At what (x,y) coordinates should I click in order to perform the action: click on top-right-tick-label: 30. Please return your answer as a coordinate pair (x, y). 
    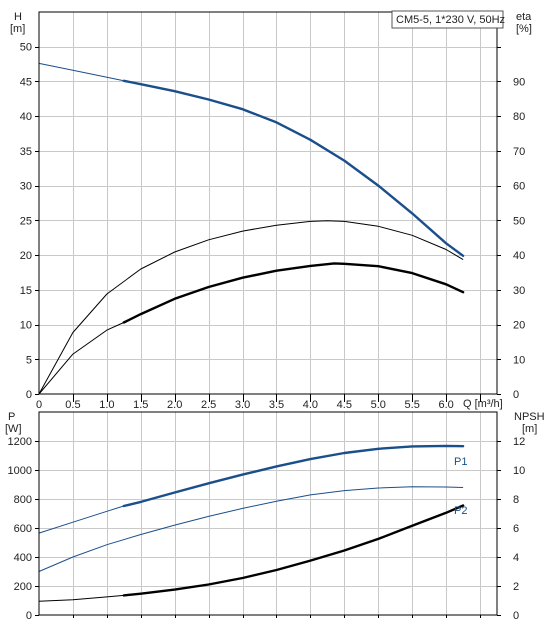
    Looking at the image, I should click on (519, 291).